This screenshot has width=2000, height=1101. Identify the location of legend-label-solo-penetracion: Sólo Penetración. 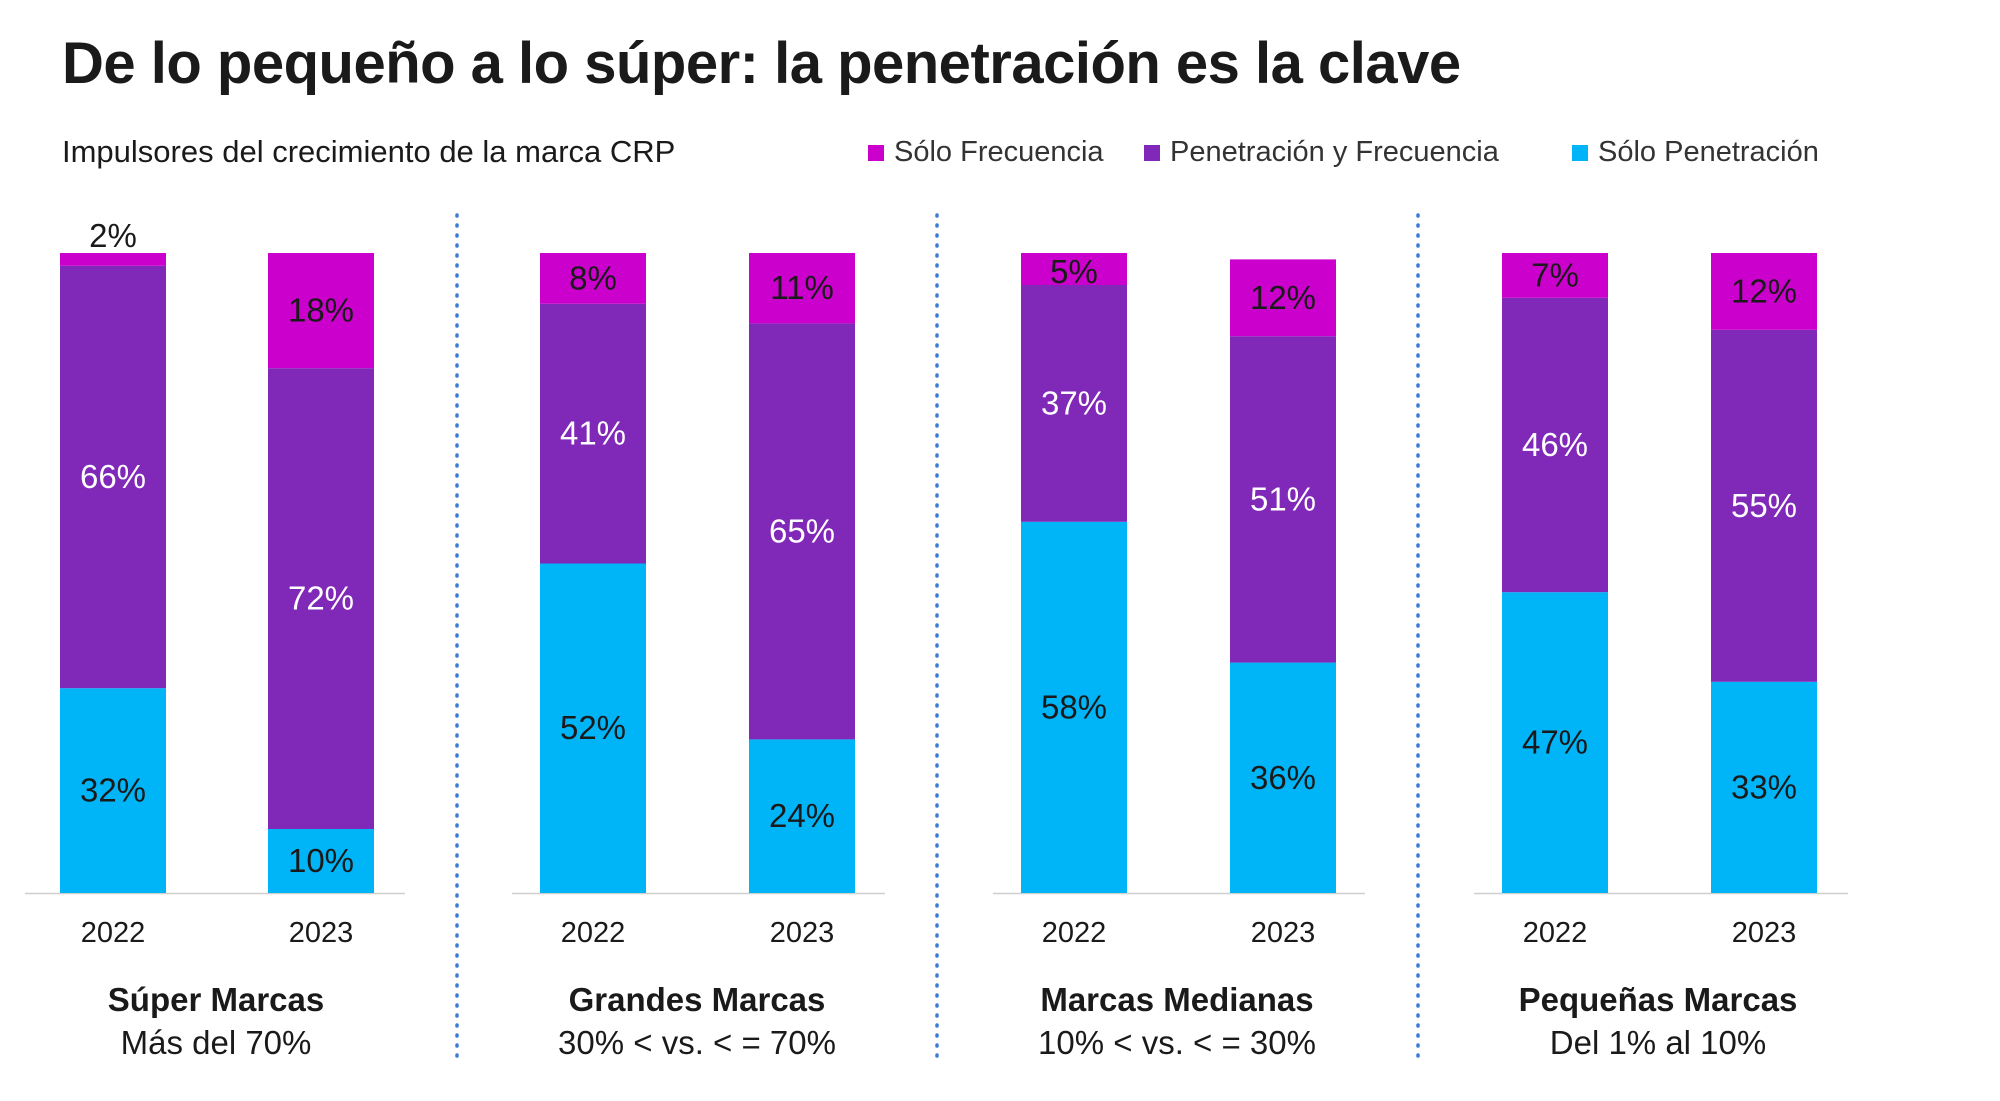
(1708, 152).